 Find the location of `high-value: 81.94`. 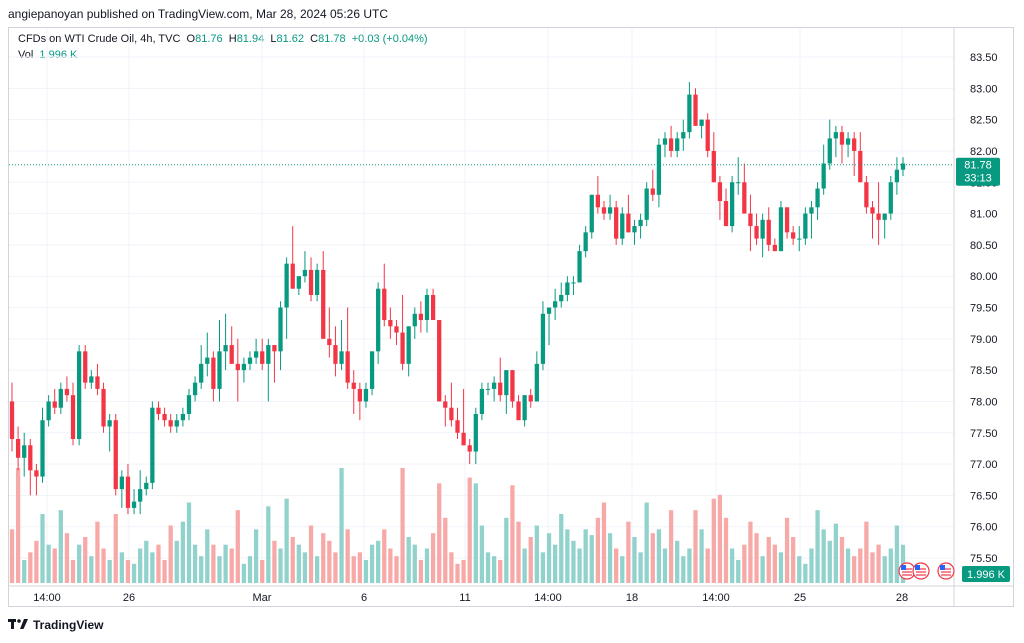

high-value: 81.94 is located at coordinates (250, 39).